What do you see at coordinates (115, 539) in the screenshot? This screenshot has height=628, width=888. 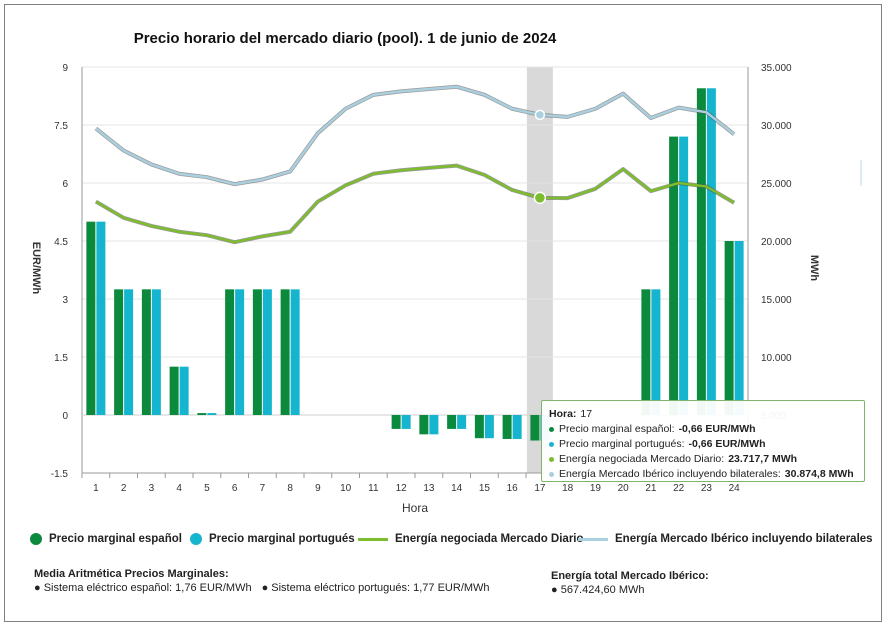 I see `legend-label: Precio marginal español` at bounding box center [115, 539].